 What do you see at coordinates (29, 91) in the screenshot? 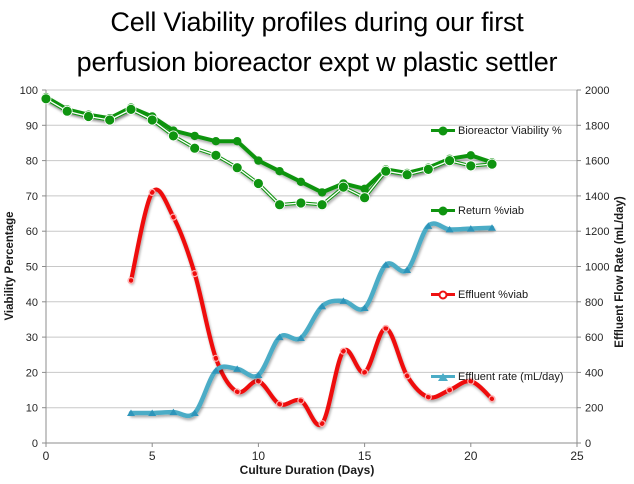
I see `left-tick-label: 100` at bounding box center [29, 91].